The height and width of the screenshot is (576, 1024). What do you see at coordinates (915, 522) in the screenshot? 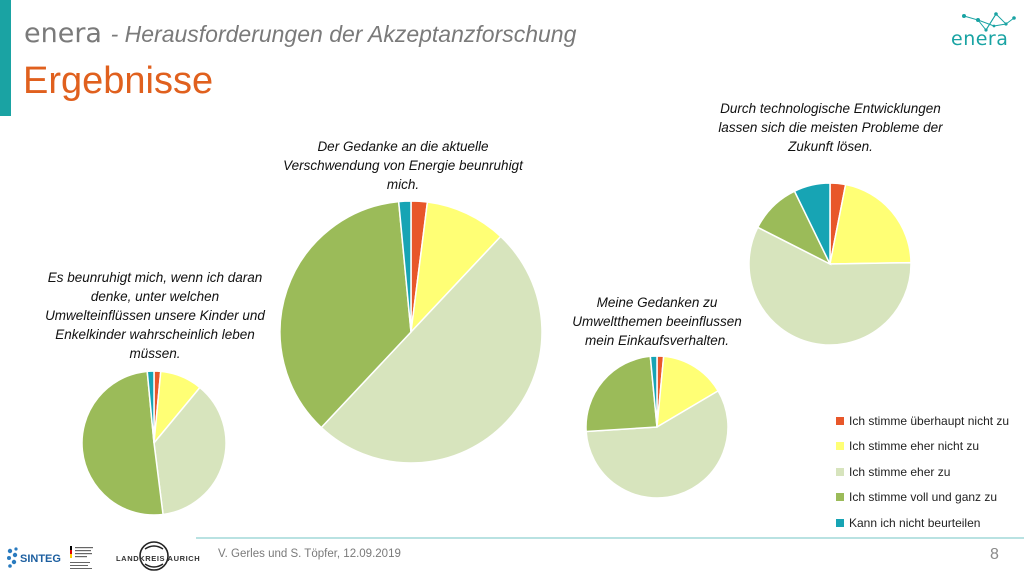
I see `legend-label: Kann ich nicht beurteilen` at bounding box center [915, 522].